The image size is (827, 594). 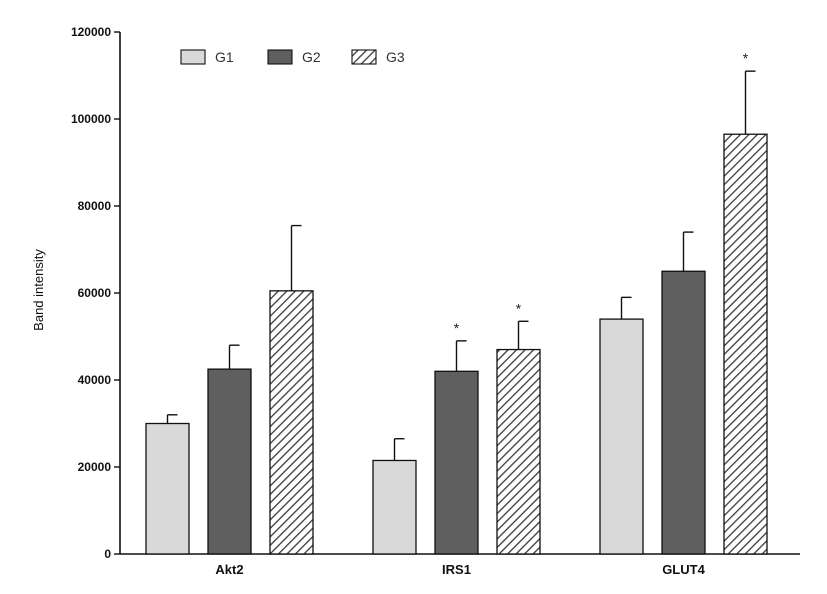 I want to click on x-category-label: GLUT4, so click(x=683, y=569).